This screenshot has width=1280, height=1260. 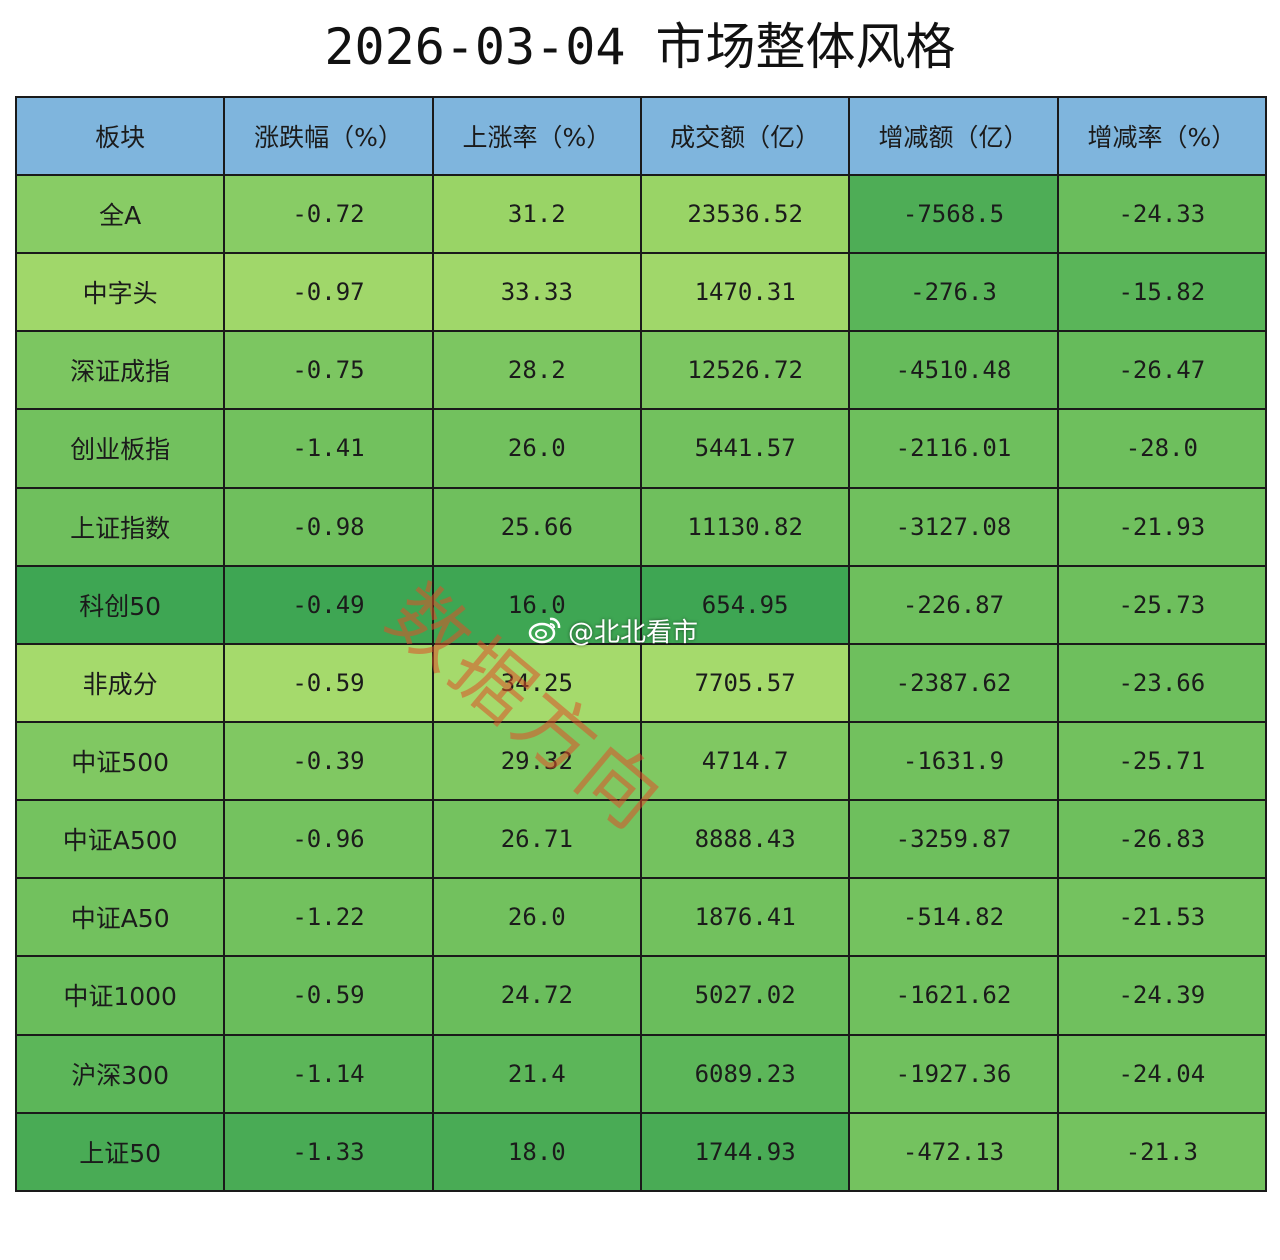 What do you see at coordinates (953, 448) in the screenshot?
I see `cell-turnover-change: -2116.01` at bounding box center [953, 448].